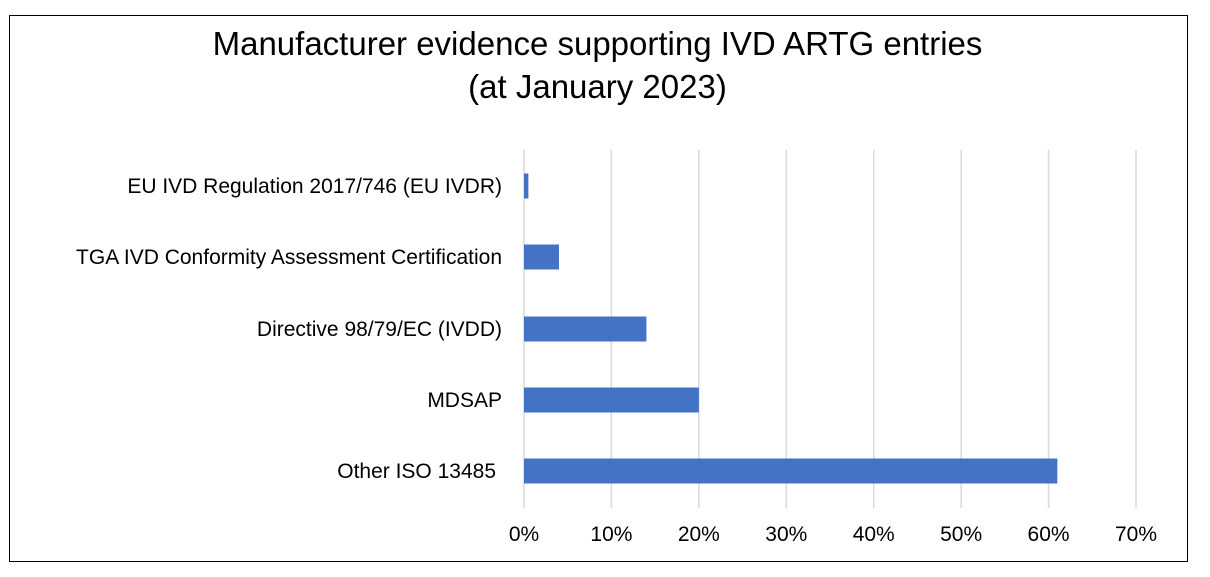 This screenshot has width=1210, height=577. What do you see at coordinates (611, 534) in the screenshot?
I see `x-tick-label: 10%` at bounding box center [611, 534].